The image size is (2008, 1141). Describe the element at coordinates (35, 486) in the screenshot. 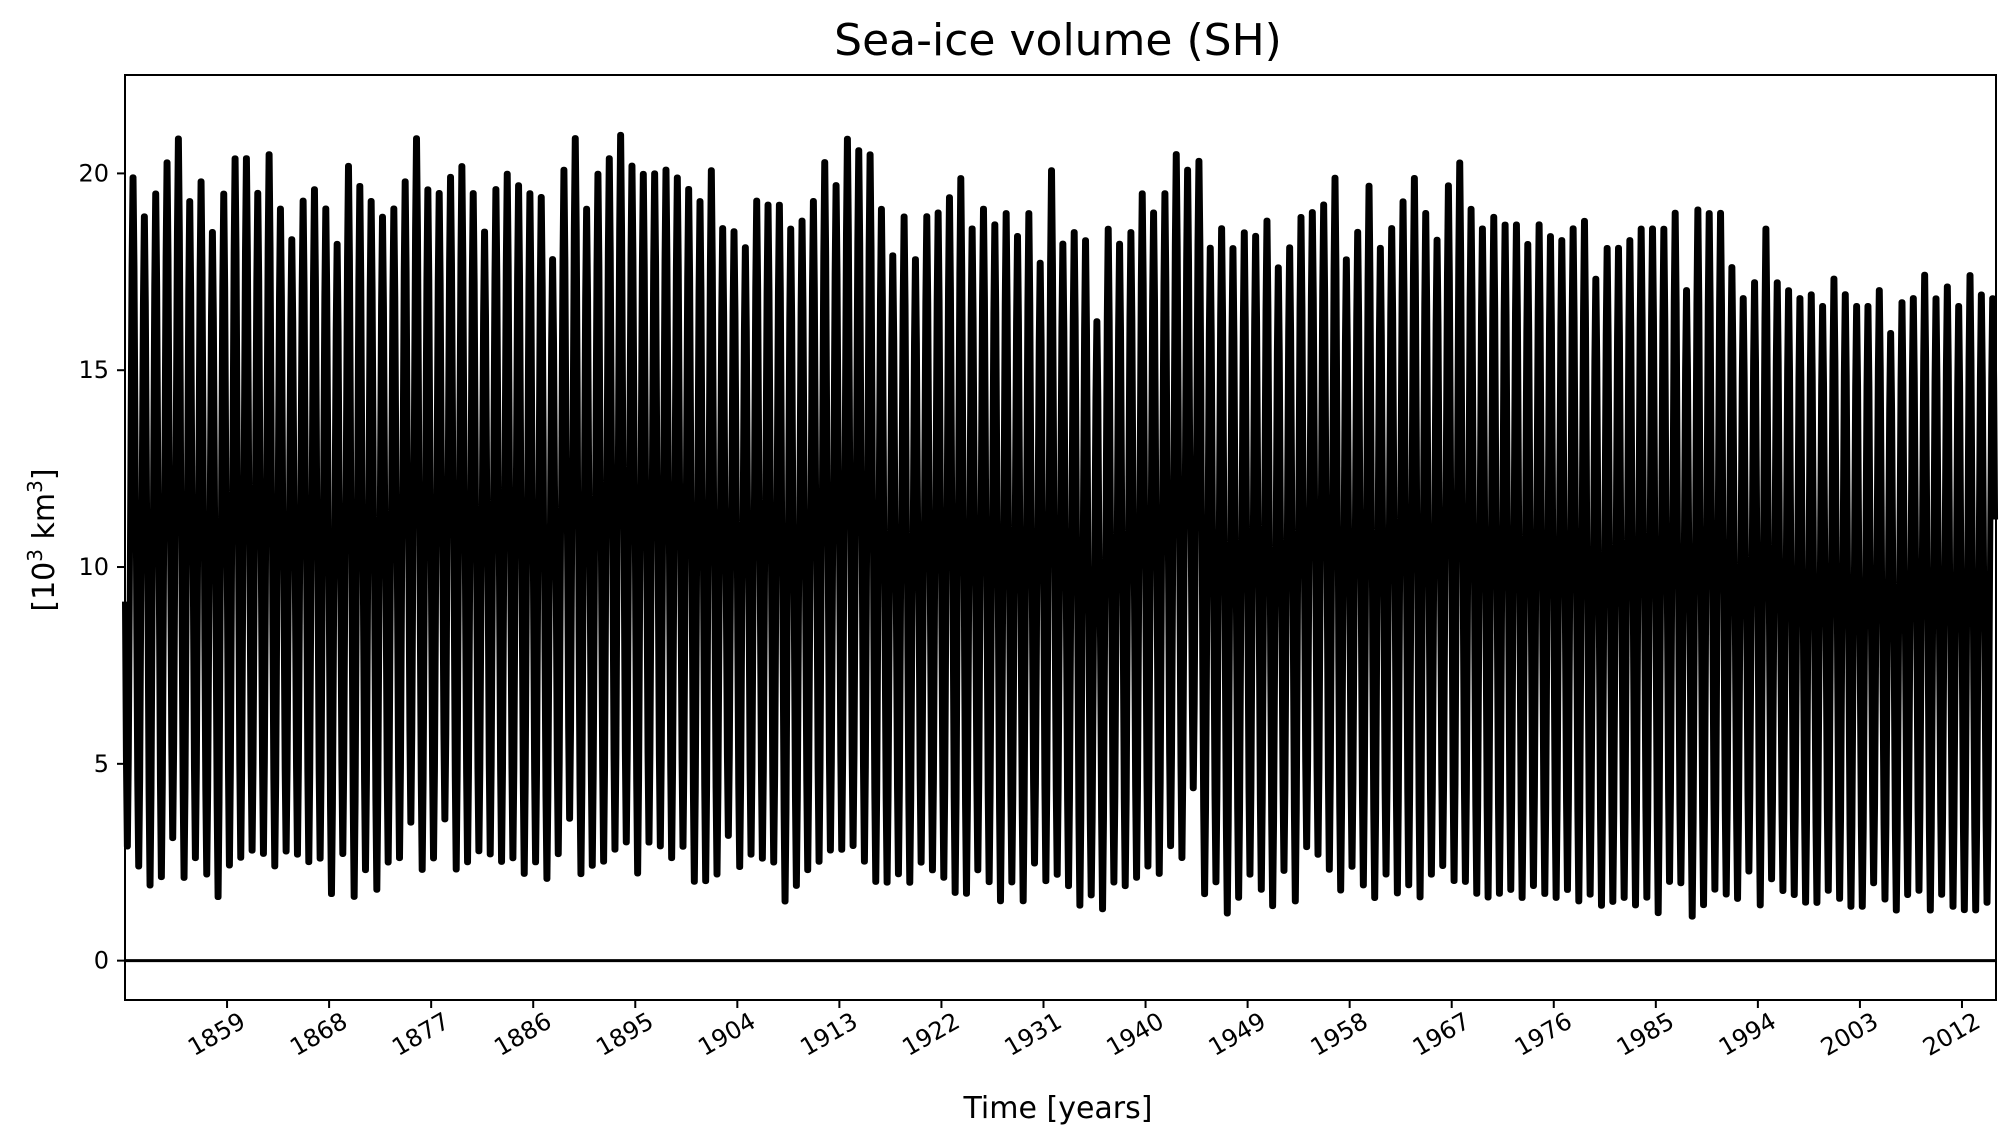

I see `y-axis-label-exponent-2: 3` at that location.